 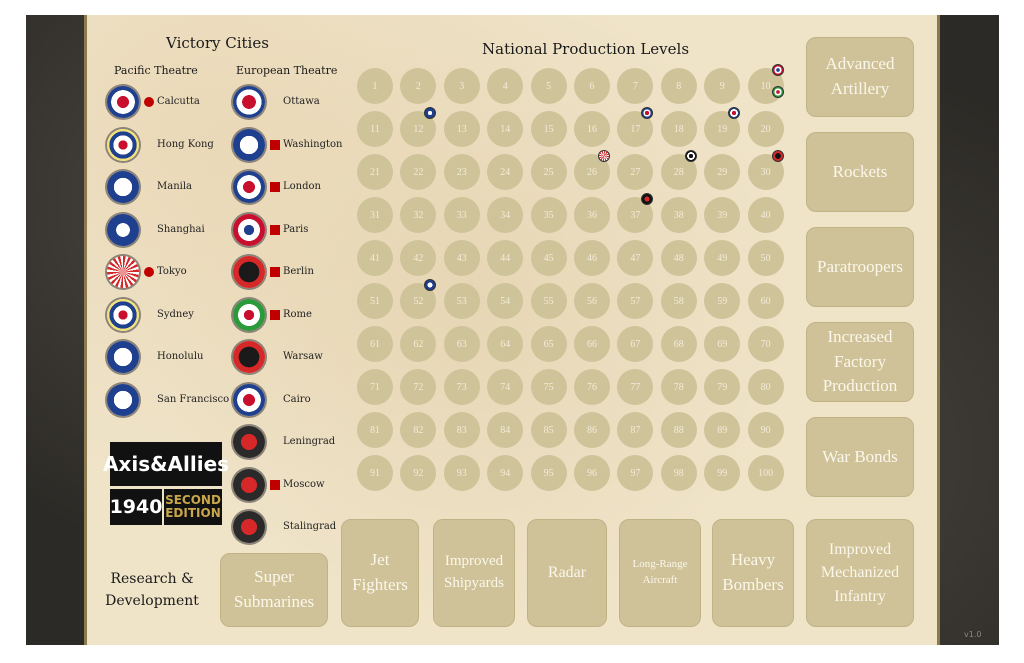 What do you see at coordinates (418, 172) in the screenshot?
I see `production-level-cell: 22` at bounding box center [418, 172].